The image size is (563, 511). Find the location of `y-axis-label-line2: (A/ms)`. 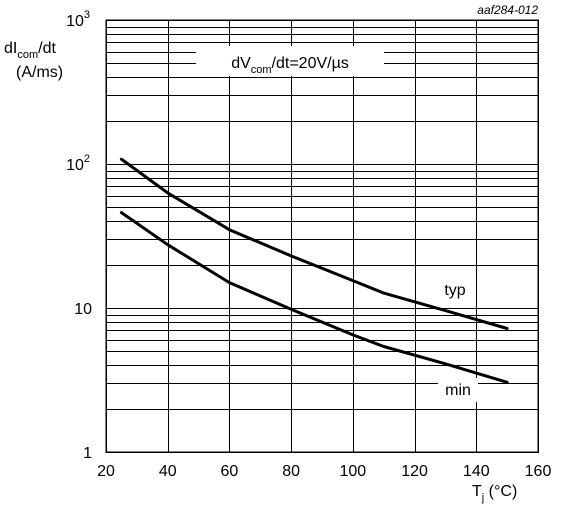

y-axis-label-line2: (A/ms) is located at coordinates (39, 72).